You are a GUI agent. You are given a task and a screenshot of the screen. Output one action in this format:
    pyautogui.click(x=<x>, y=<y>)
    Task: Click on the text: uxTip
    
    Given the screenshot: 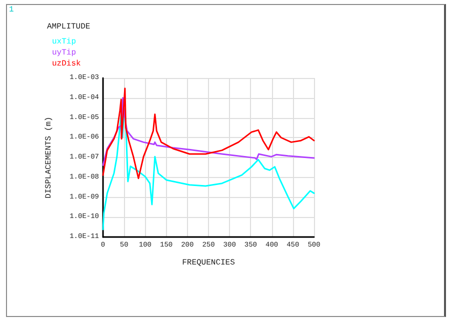 What is the action you would take?
    pyautogui.click(x=64, y=42)
    